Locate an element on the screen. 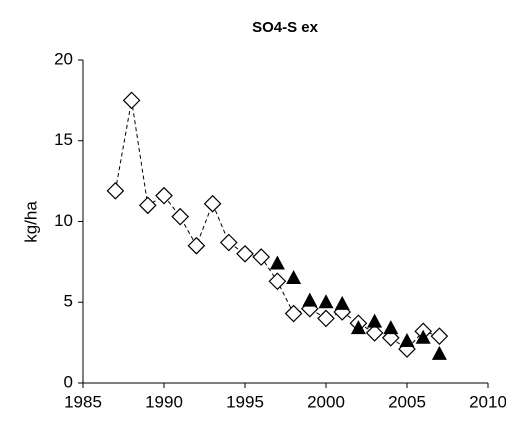 The height and width of the screenshot is (425, 506). y-tick-label: 10 is located at coordinates (63, 220).